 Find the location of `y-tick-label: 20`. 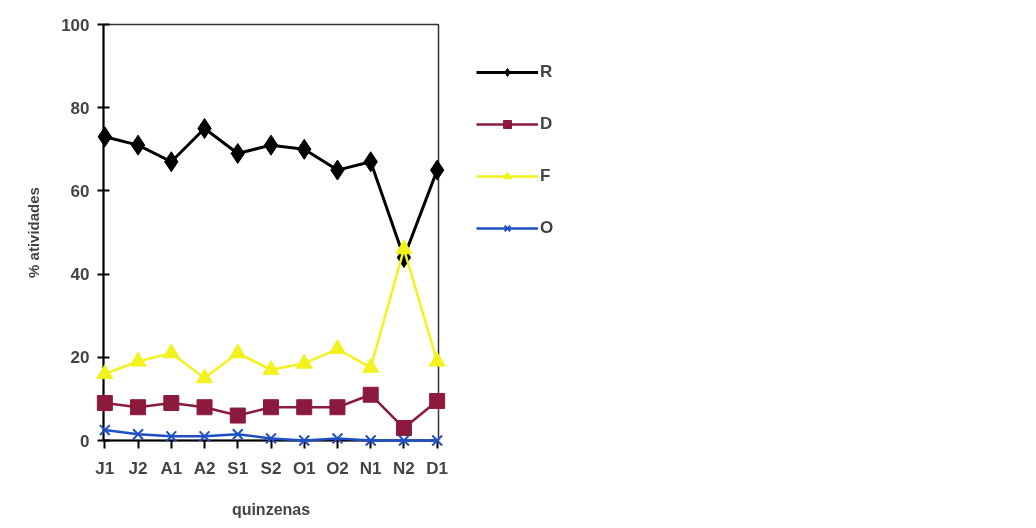

y-tick-label: 20 is located at coordinates (80, 358).